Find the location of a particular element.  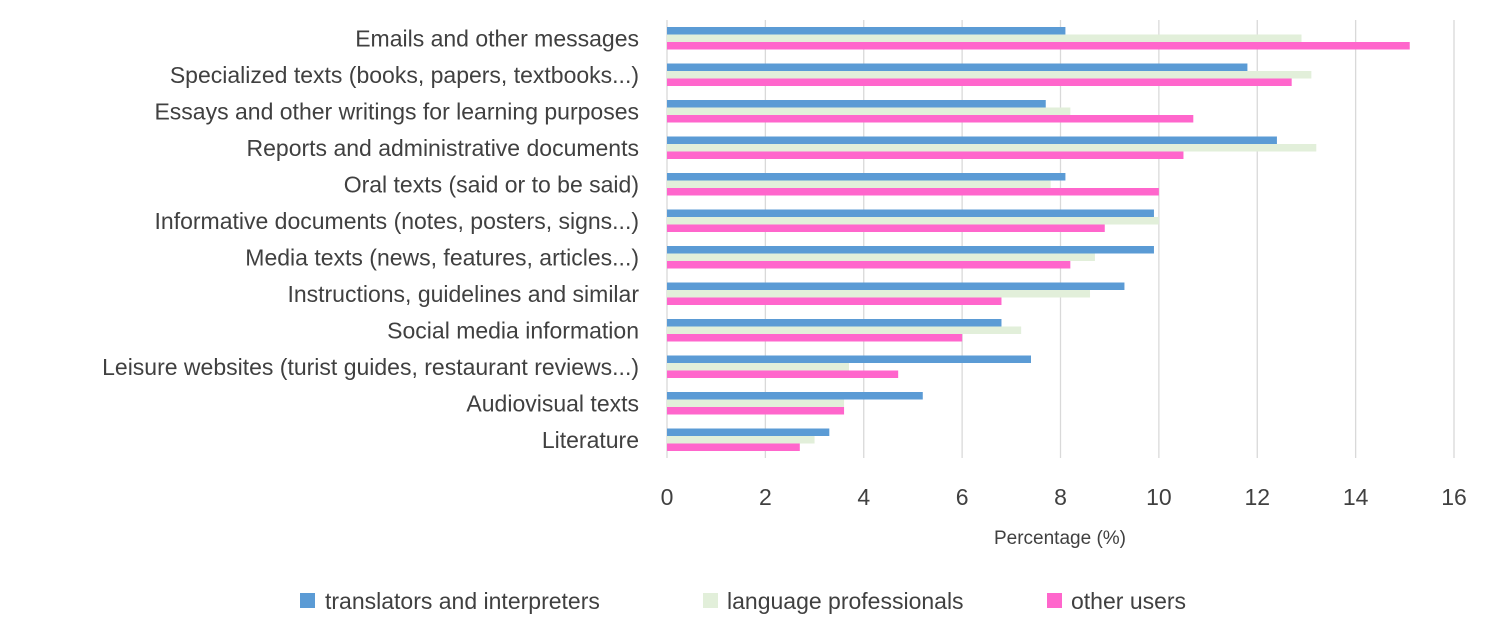

legend-label: language professionals is located at coordinates (845, 601).